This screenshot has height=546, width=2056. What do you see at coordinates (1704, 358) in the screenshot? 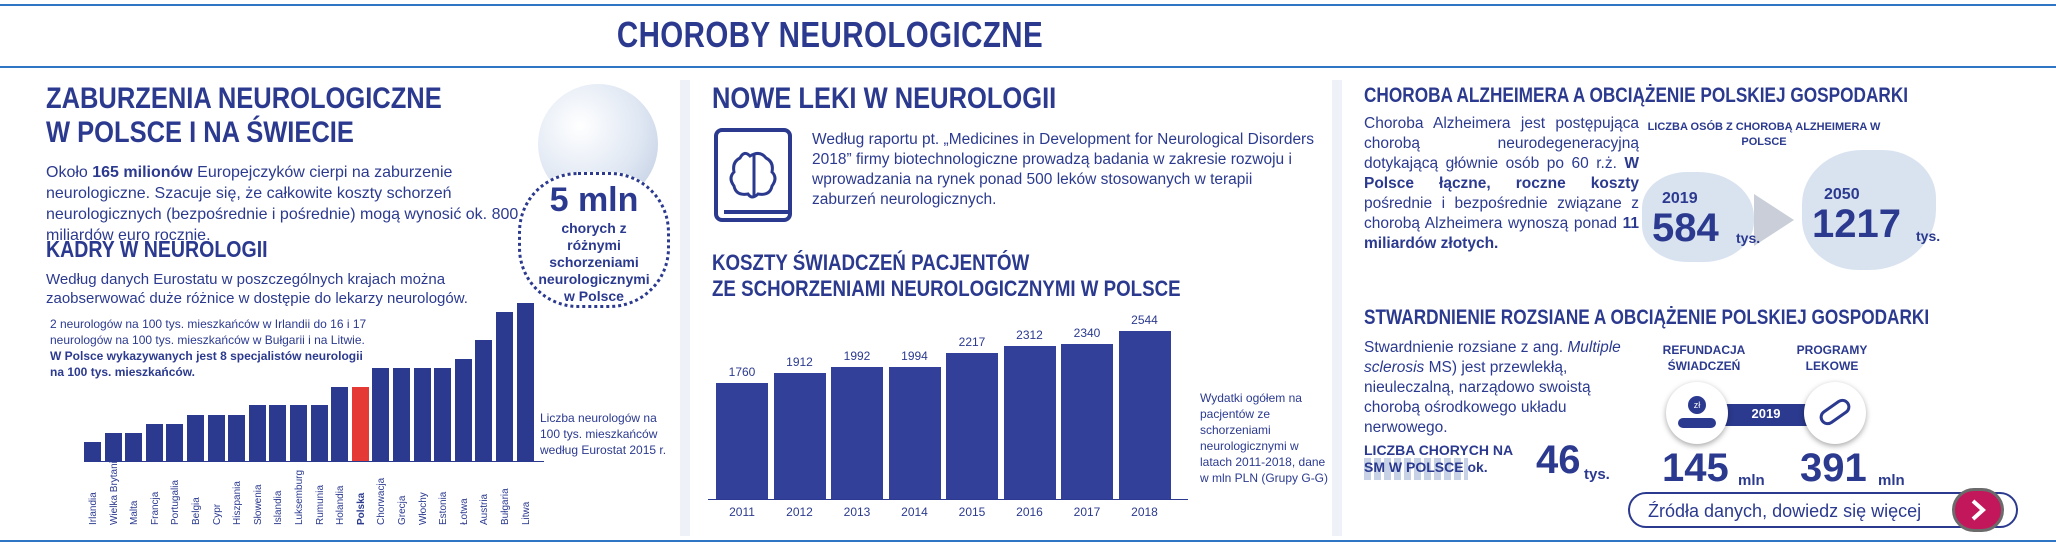
I see `refund-label: REFUNDACJA ŚWIADCZEŃ` at bounding box center [1704, 358].